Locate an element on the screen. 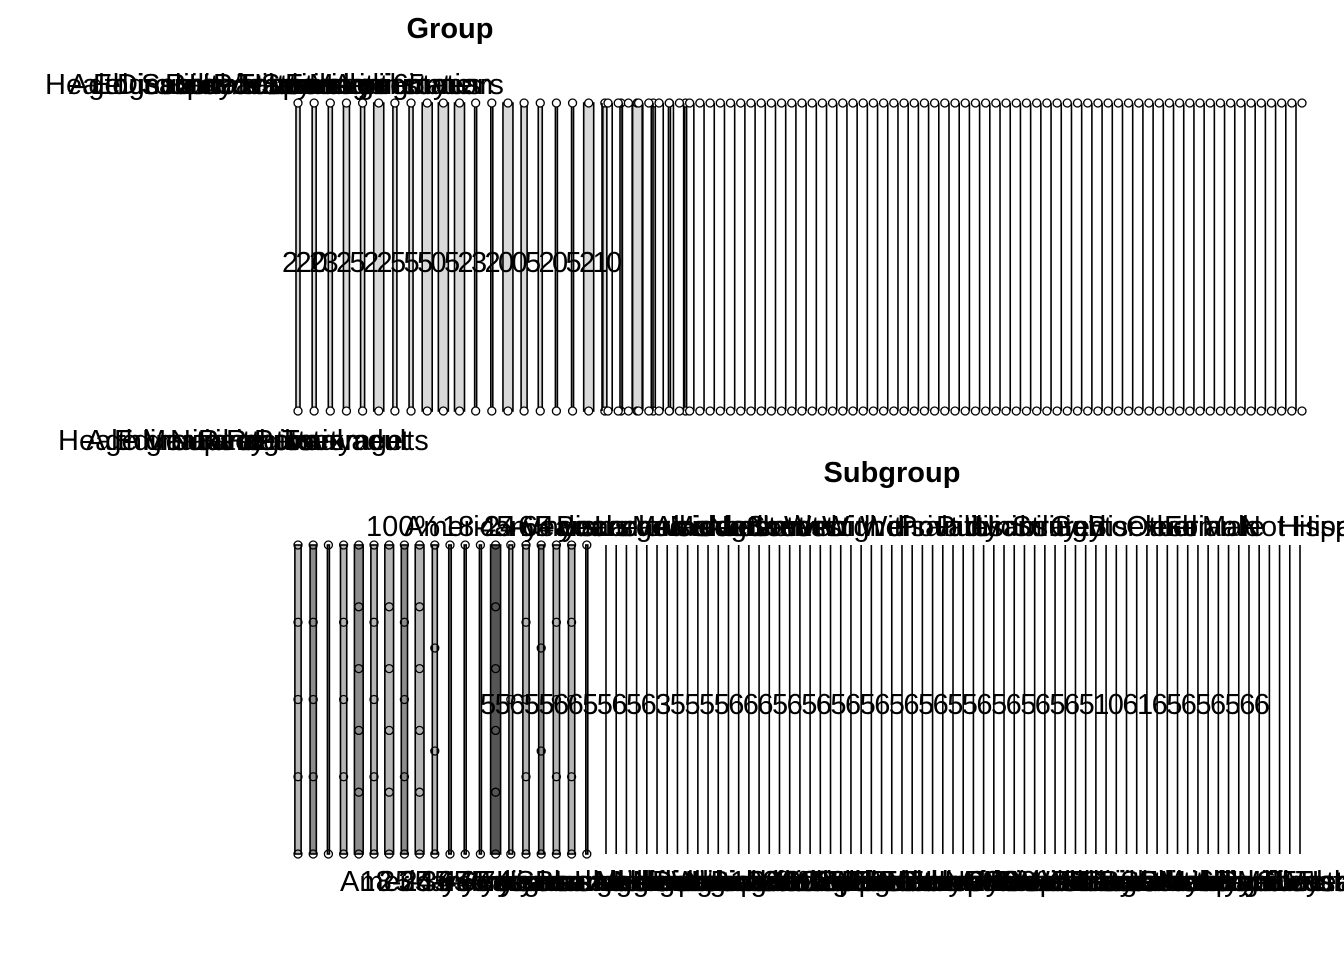 The image size is (1344, 960). group-bottom-label-2: Educational attainment is located at coordinates (261, 441).